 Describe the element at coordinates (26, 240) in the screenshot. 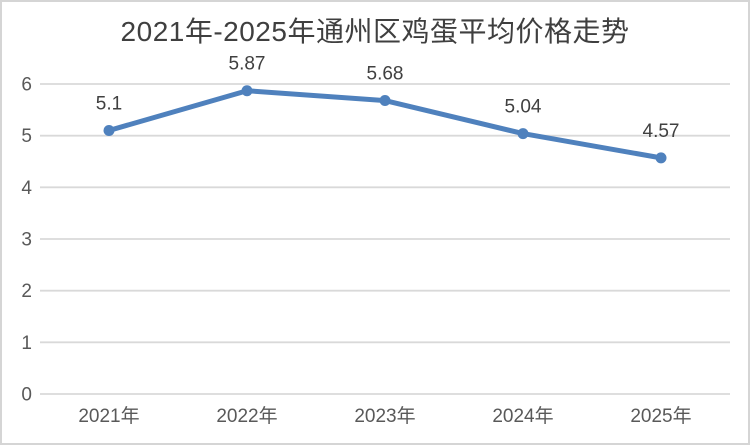

I see `y-axis-tick-label: 3` at that location.